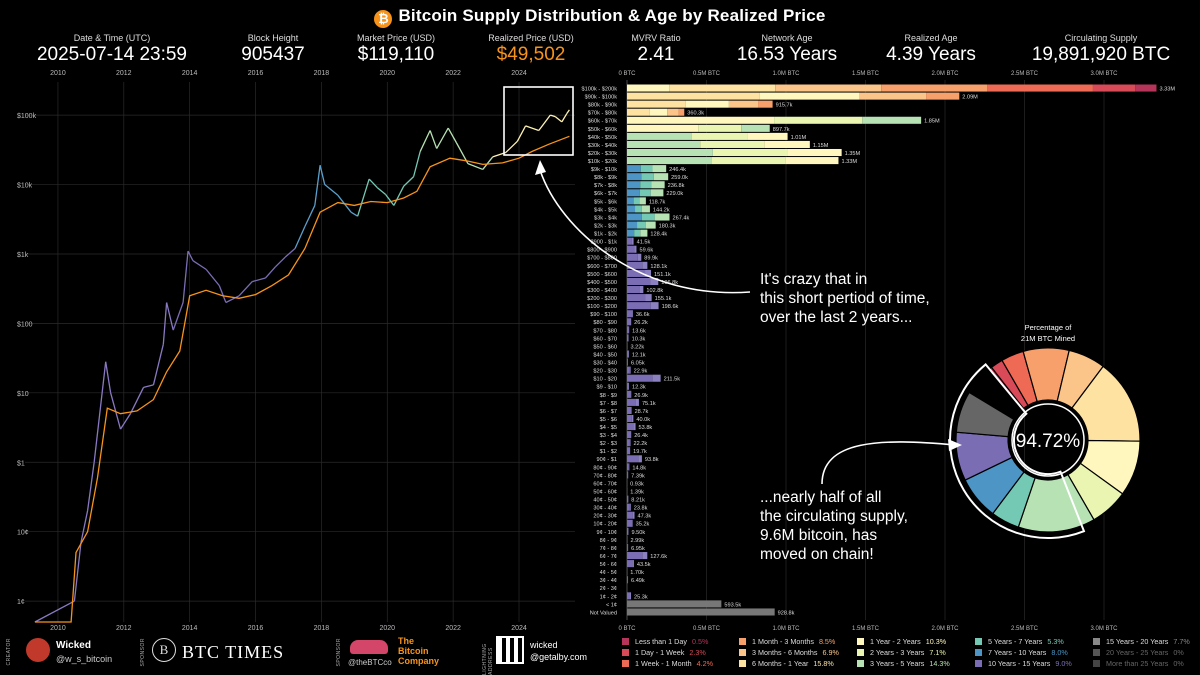 This screenshot has width=1200, height=675. I want to click on x-tick-label-top: 2020, so click(387, 73).